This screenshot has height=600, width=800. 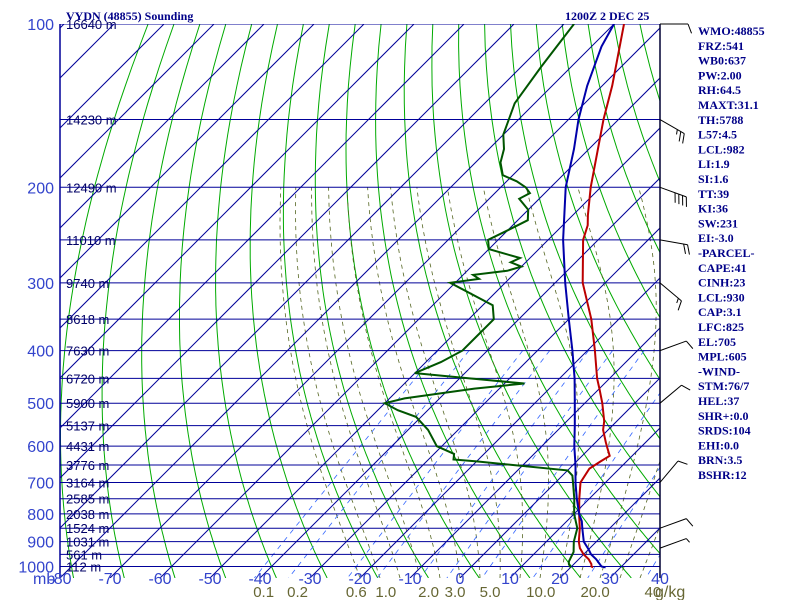 What do you see at coordinates (40, 447) in the screenshot?
I see `pressure-tick-label: 600` at bounding box center [40, 447].